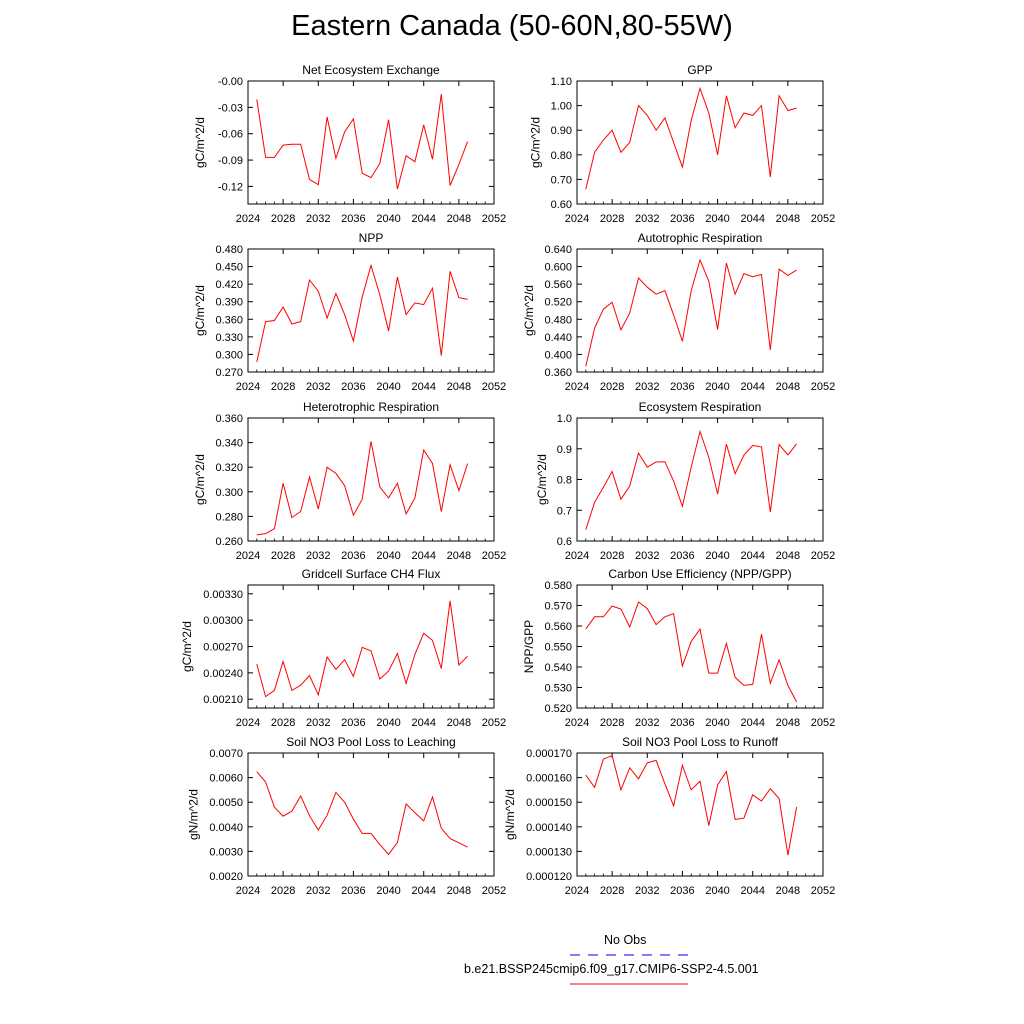 This screenshot has width=1024, height=1024. What do you see at coordinates (229, 517) in the screenshot?
I see `y-tick-label: 0.280` at bounding box center [229, 517].